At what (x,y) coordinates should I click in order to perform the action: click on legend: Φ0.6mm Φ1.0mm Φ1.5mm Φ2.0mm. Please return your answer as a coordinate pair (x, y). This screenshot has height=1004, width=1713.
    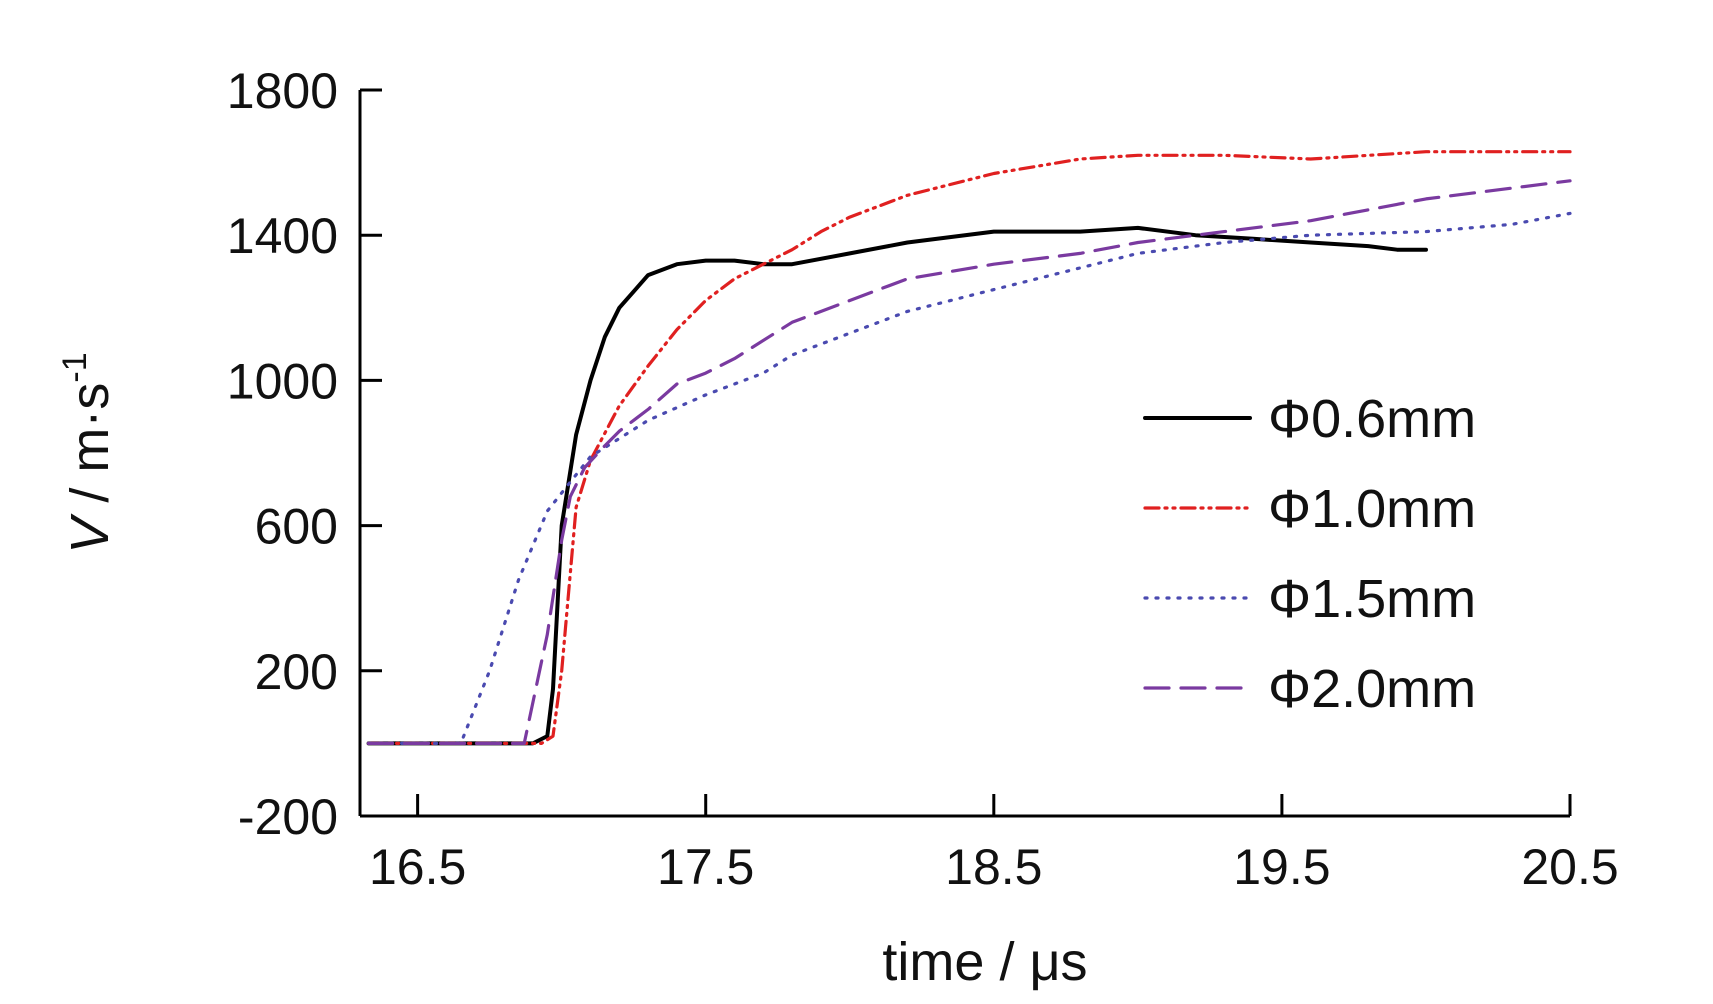
    Looking at the image, I should click on (1309, 554).